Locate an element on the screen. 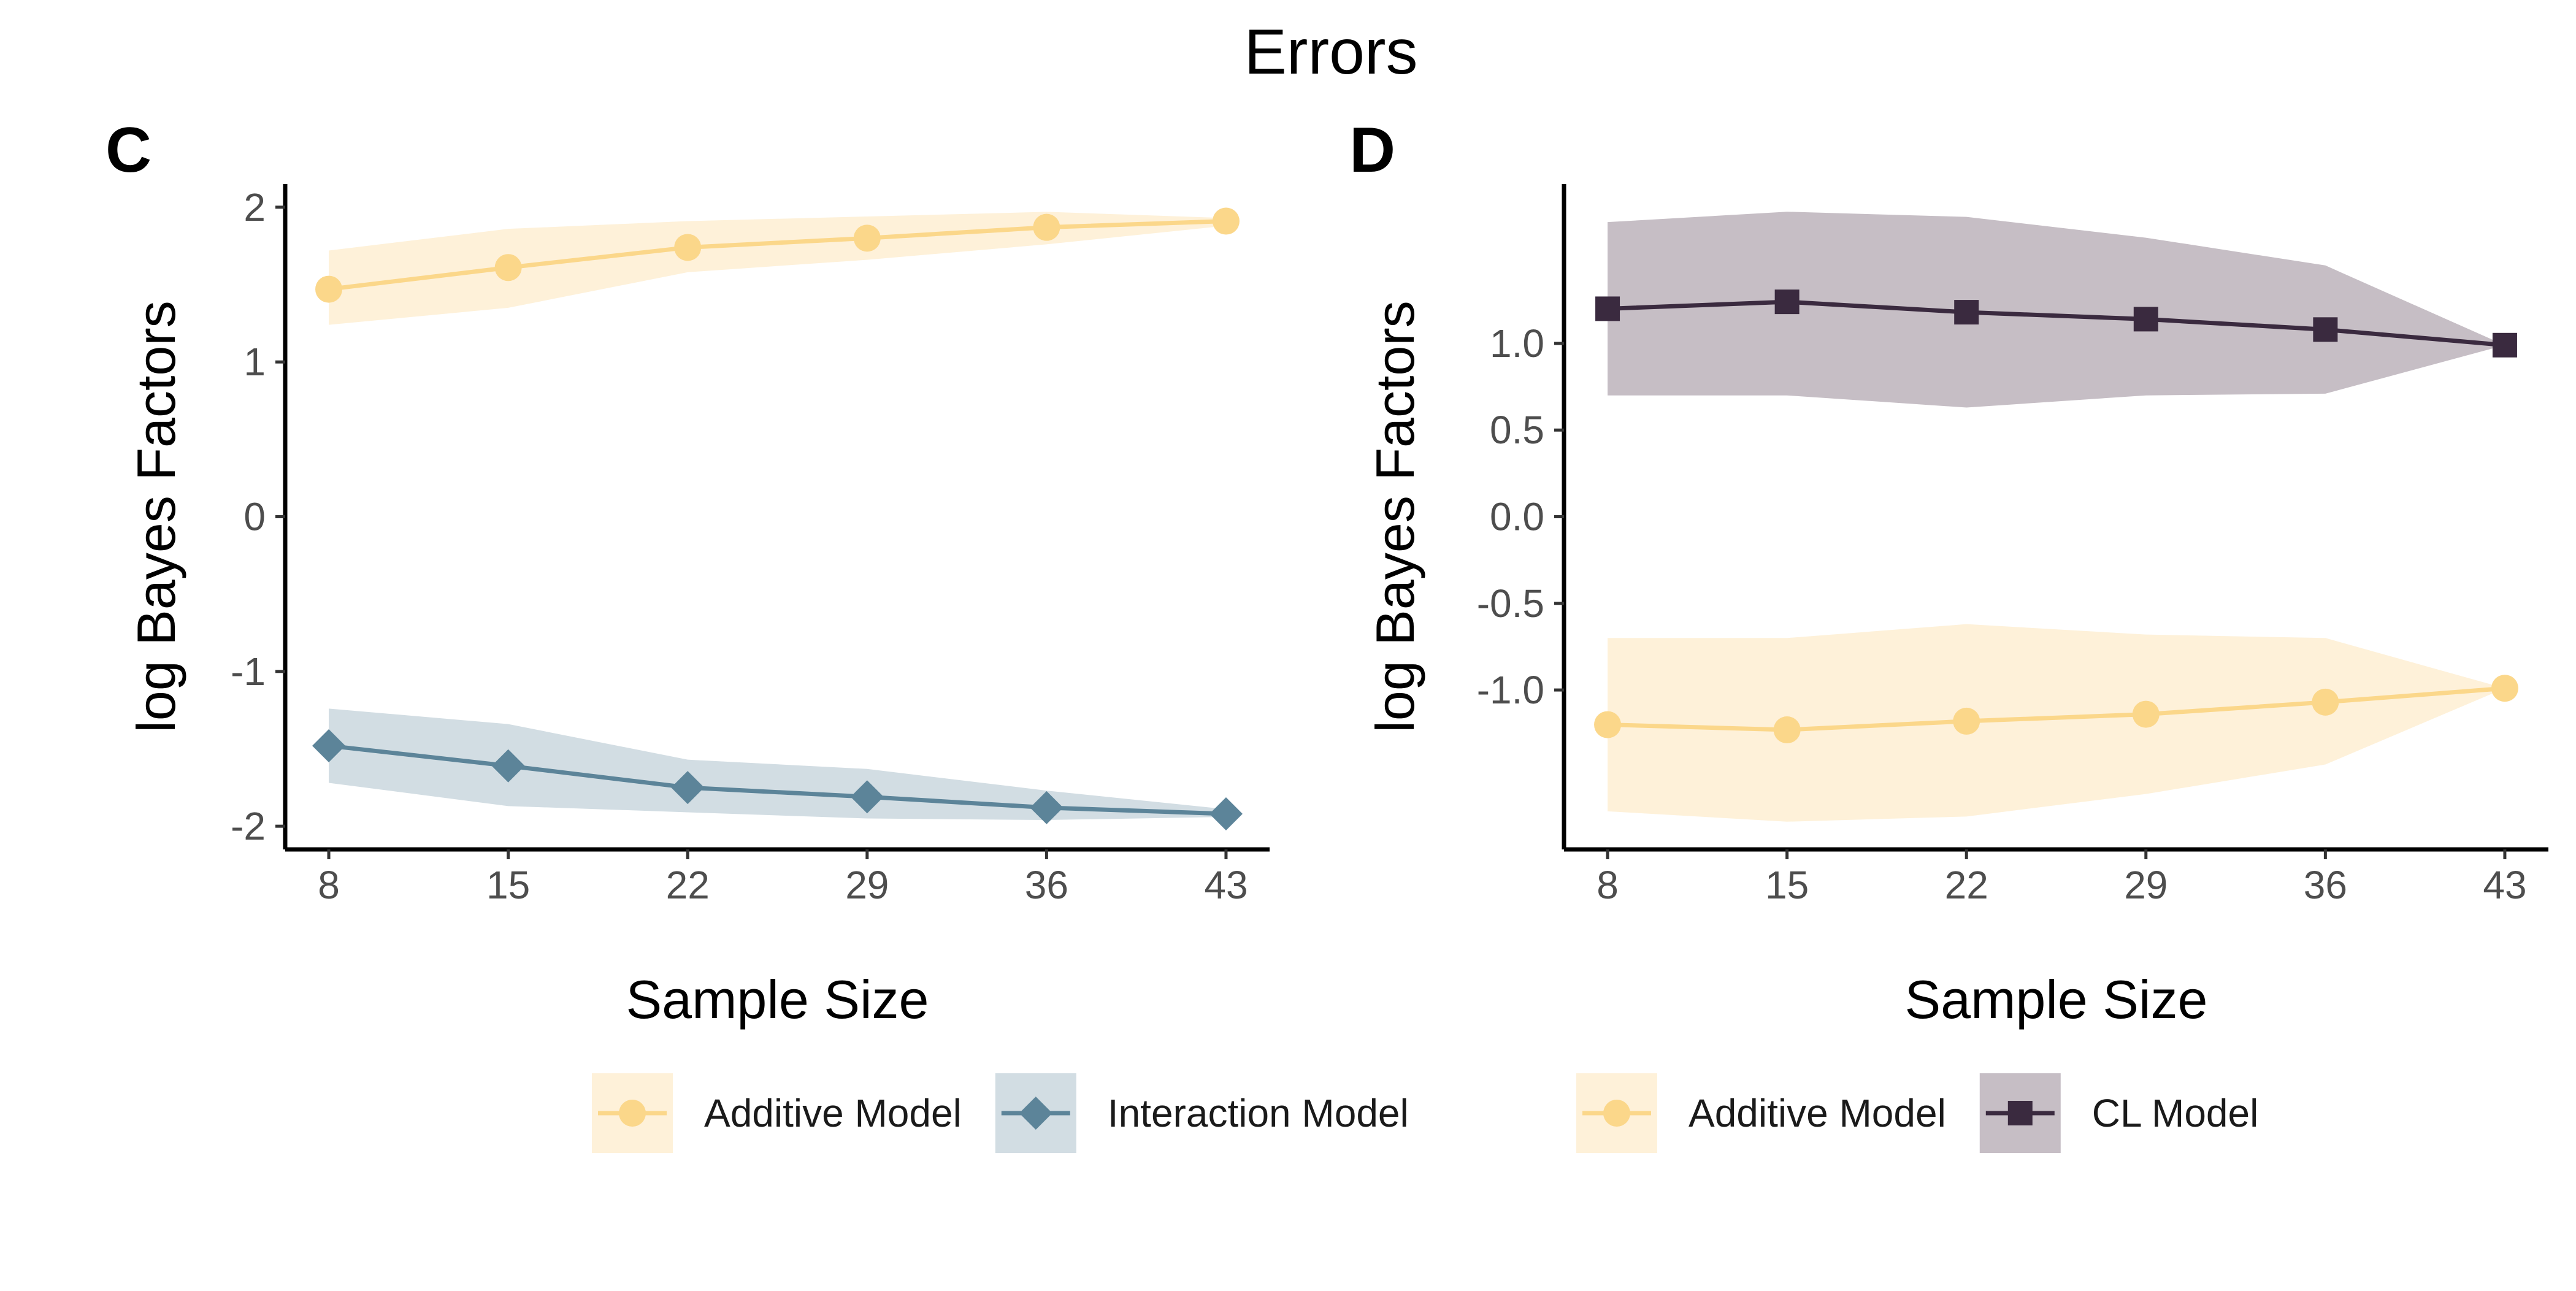 The width and height of the screenshot is (2576, 1291). legend: Additive Model CL Model is located at coordinates (1917, 1113).